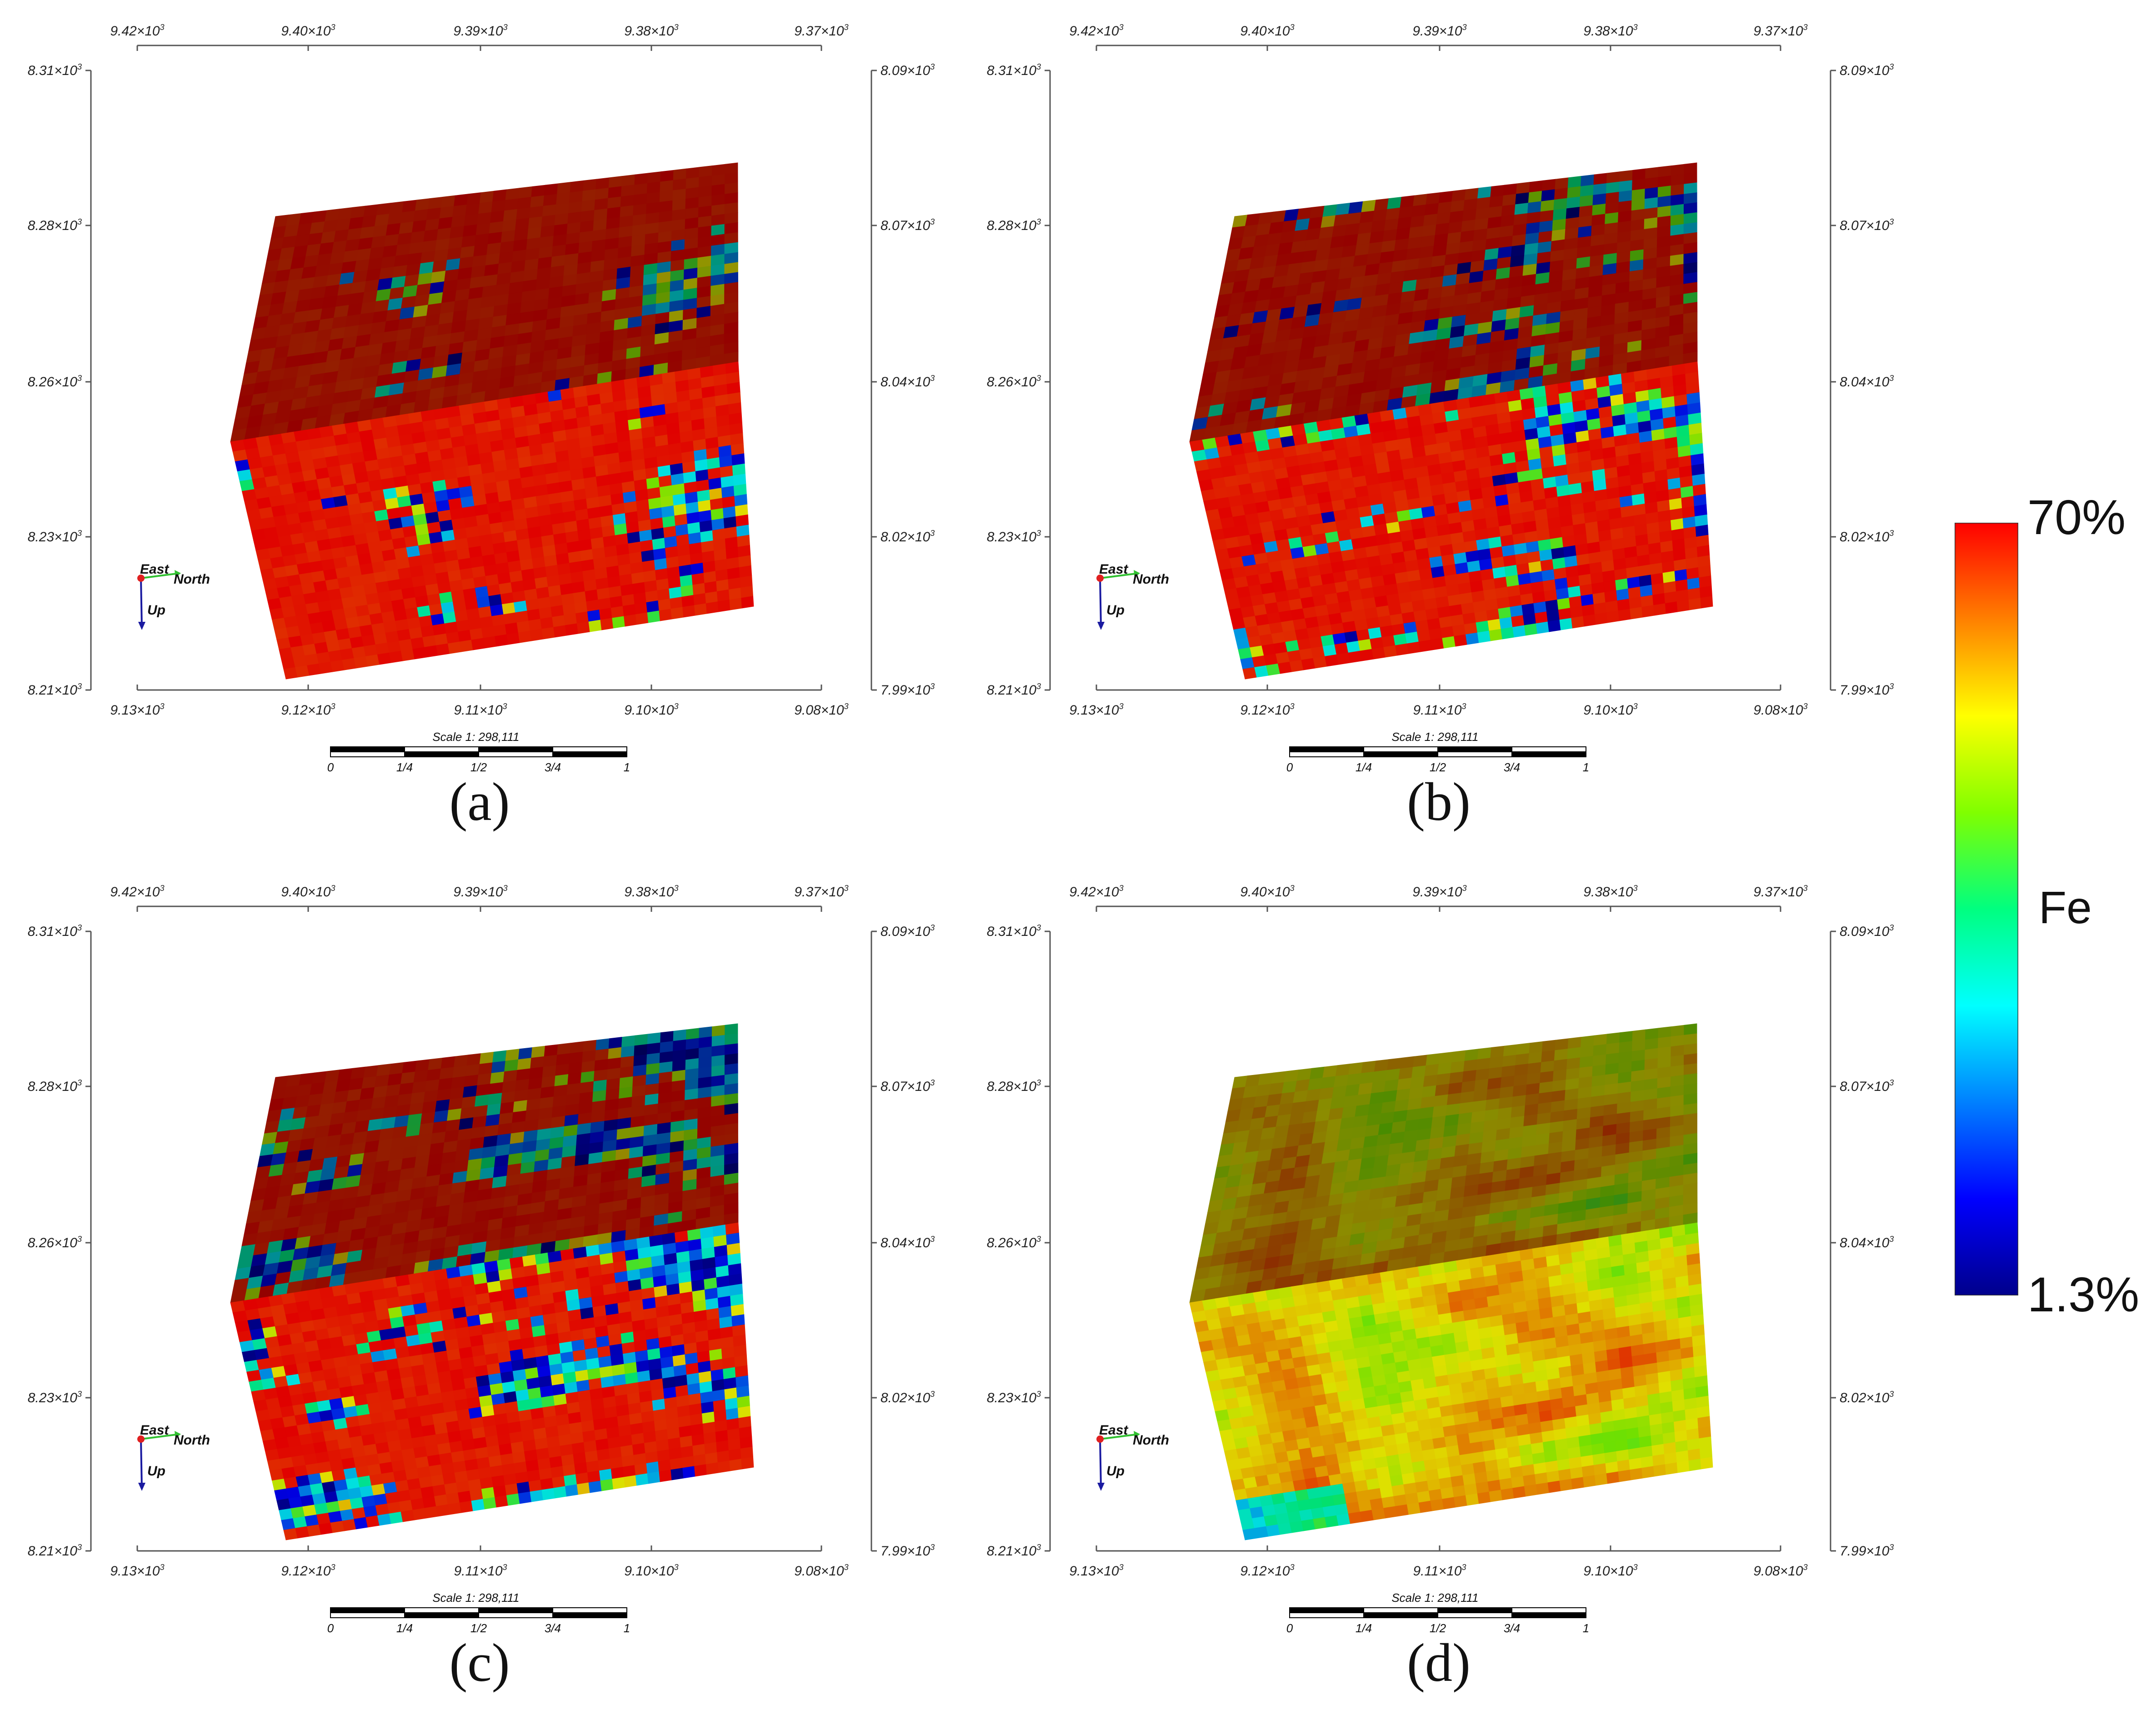 The height and width of the screenshot is (1720, 2156). Describe the element at coordinates (1451, 520) in the screenshot. I see `panel-b-front-face-cells` at that location.